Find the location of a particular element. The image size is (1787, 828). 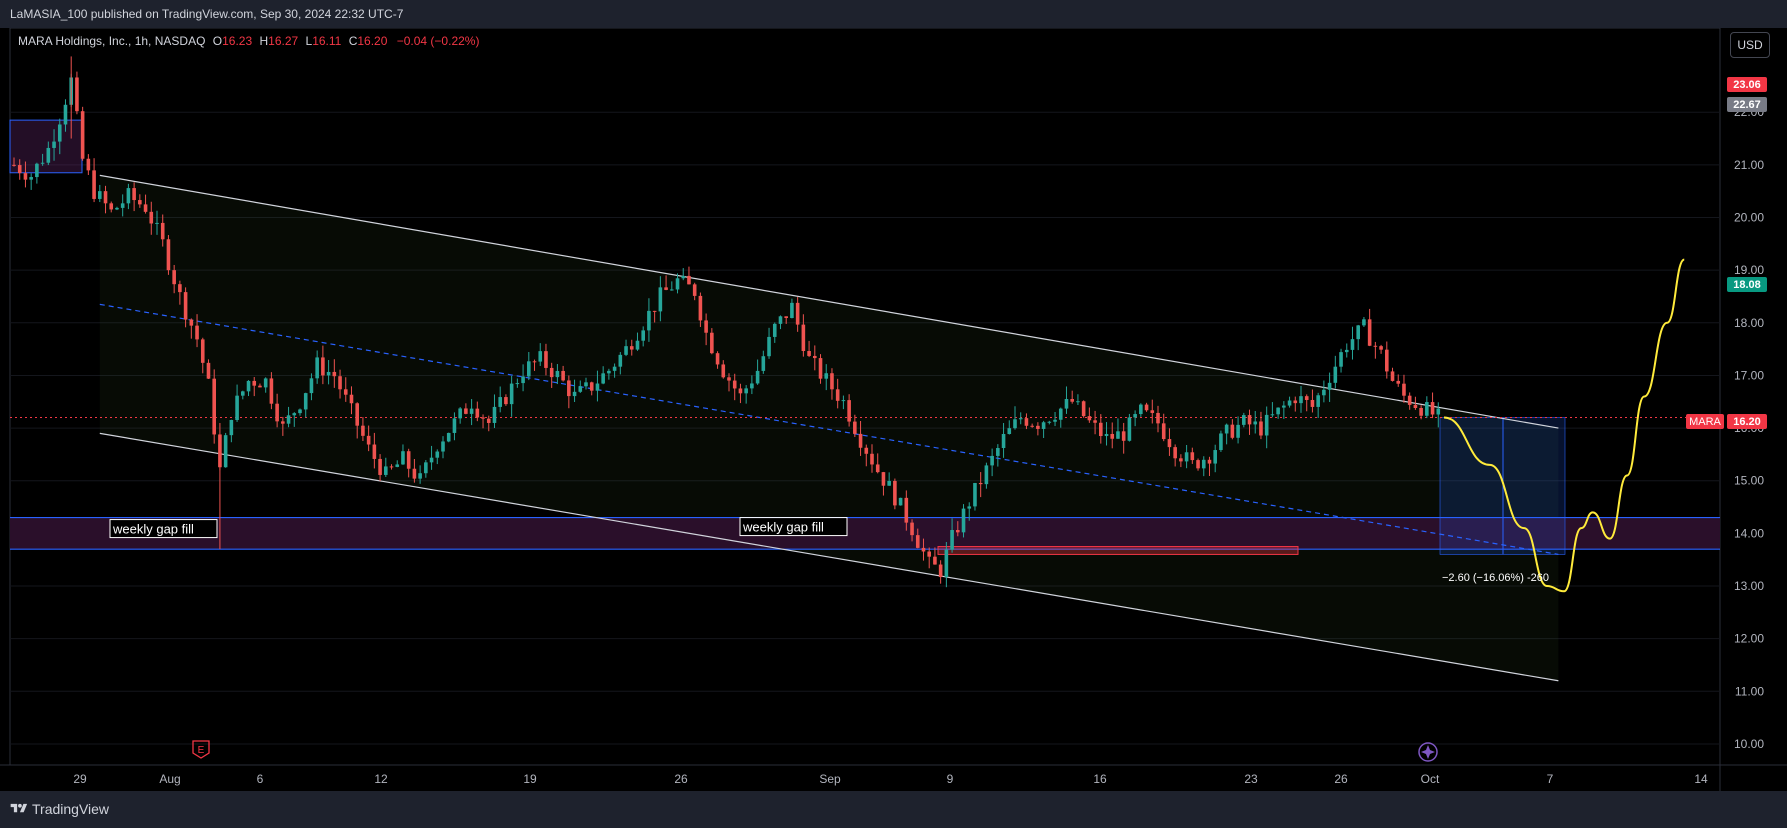

event-star-glyph is located at coordinates (1428, 752).